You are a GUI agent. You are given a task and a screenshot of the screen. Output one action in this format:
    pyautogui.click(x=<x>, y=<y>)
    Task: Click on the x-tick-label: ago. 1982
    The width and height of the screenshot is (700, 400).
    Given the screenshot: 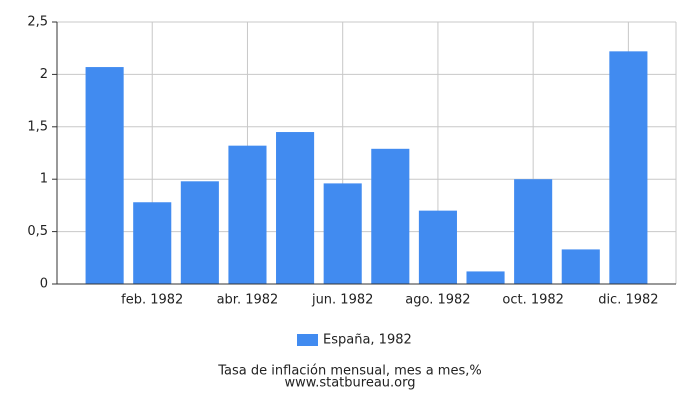 What is the action you would take?
    pyautogui.click(x=437, y=300)
    